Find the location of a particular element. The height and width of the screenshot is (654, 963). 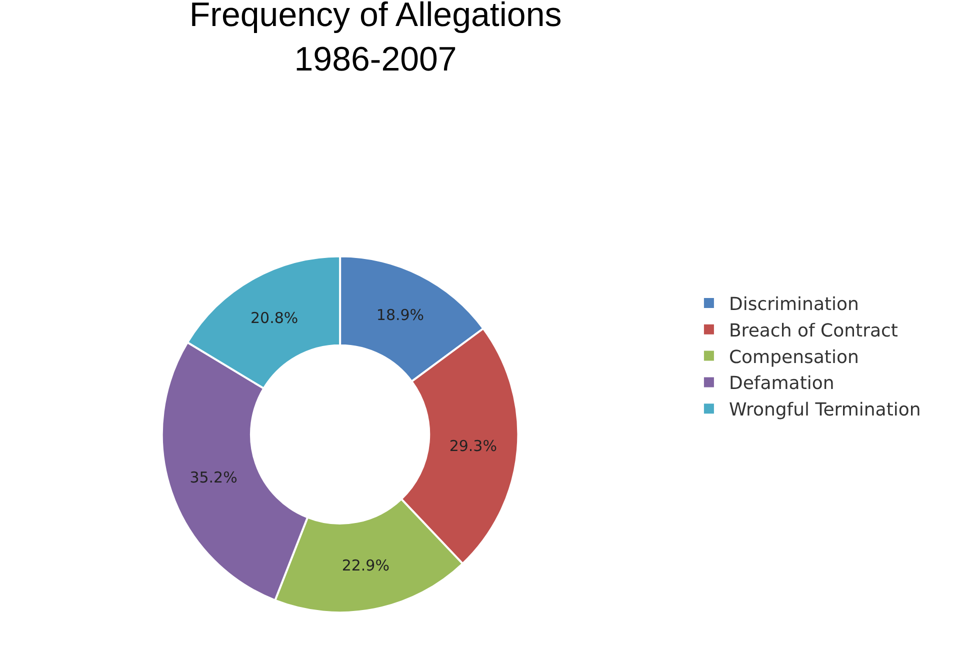

legend-label: Defamation is located at coordinates (781, 383).